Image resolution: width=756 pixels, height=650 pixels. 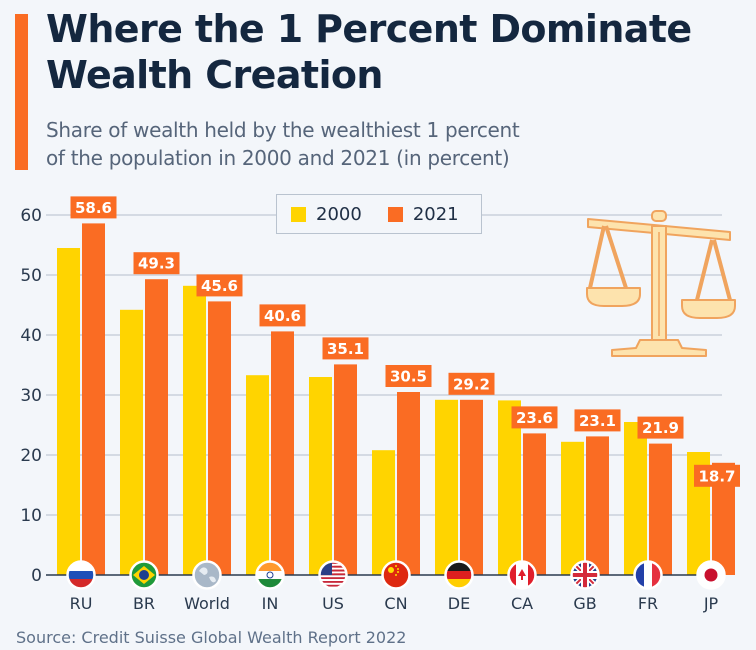 What do you see at coordinates (270, 575) in the screenshot?
I see `india-flag-icon` at bounding box center [270, 575].